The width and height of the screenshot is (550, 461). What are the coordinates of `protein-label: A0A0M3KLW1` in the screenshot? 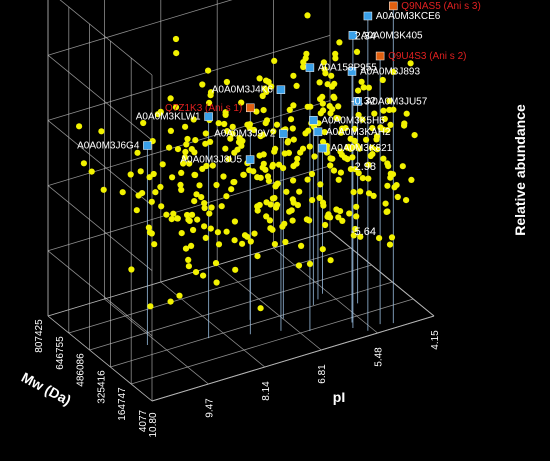 It's located at (168, 117).